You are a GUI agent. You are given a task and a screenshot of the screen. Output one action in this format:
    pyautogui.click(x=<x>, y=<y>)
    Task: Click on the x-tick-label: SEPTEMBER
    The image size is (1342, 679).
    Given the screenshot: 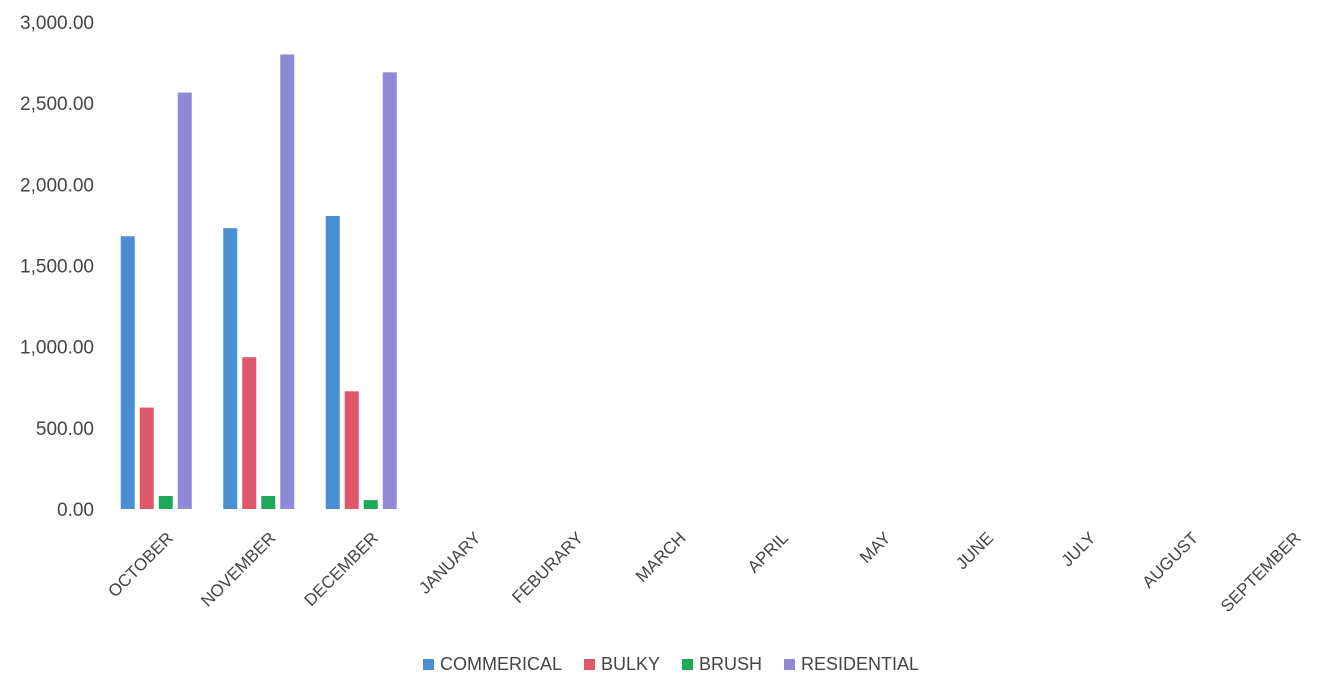 What is the action you would take?
    pyautogui.click(x=1261, y=572)
    